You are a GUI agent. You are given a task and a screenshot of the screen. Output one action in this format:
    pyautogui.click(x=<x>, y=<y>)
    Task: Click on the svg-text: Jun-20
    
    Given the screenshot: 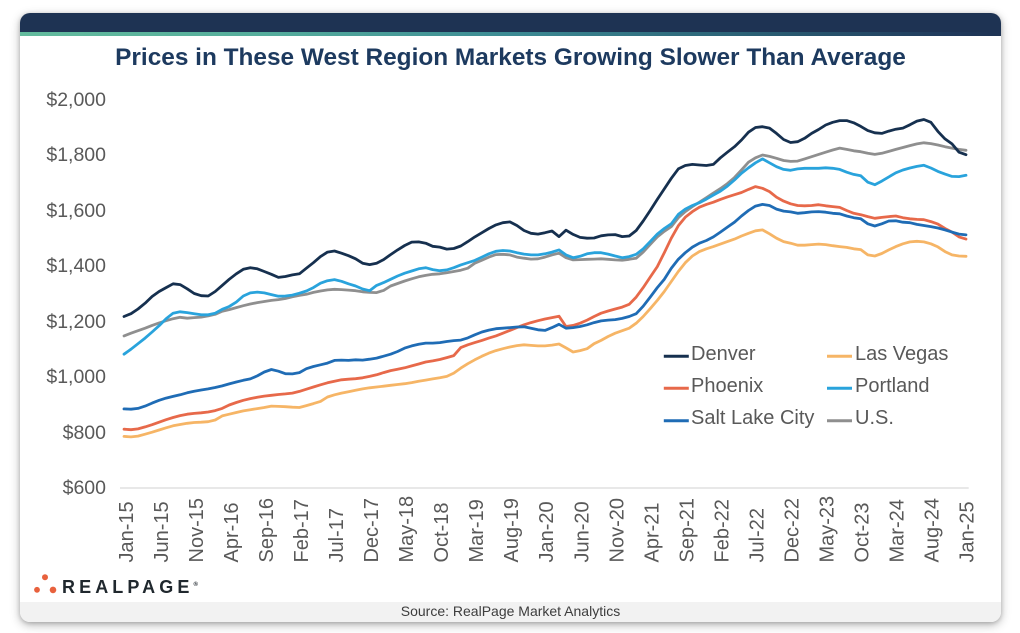 What is the action you would take?
    pyautogui.click(x=582, y=531)
    